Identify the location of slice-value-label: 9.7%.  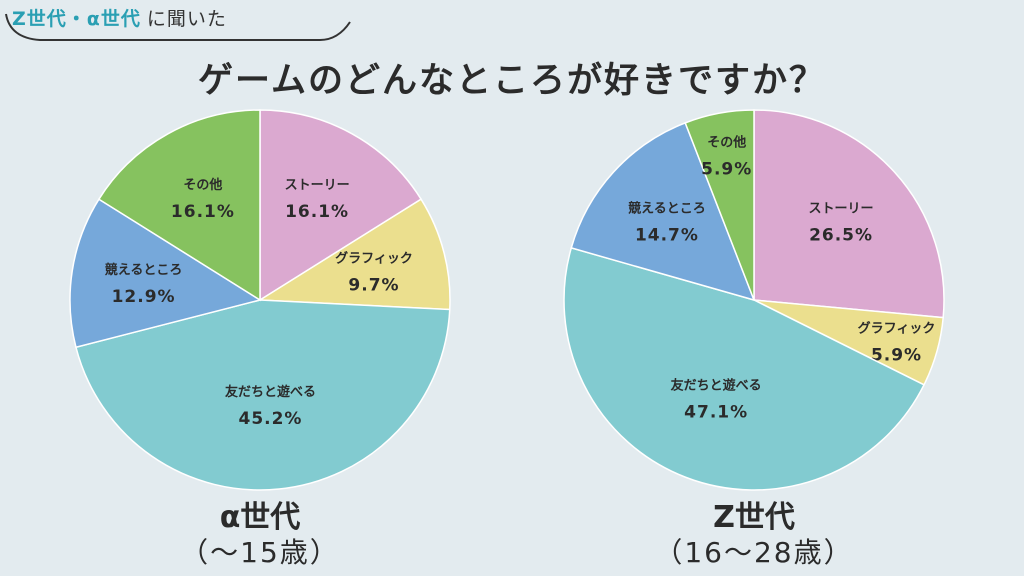
(373, 285).